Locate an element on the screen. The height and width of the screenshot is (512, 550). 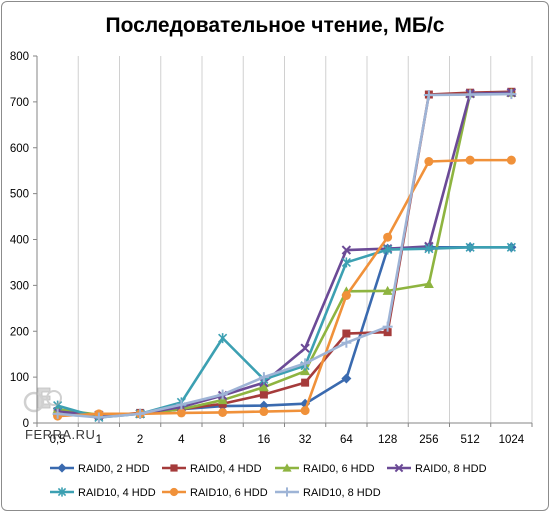
legend-label: RAID0, 2 HDD is located at coordinates (114, 469).